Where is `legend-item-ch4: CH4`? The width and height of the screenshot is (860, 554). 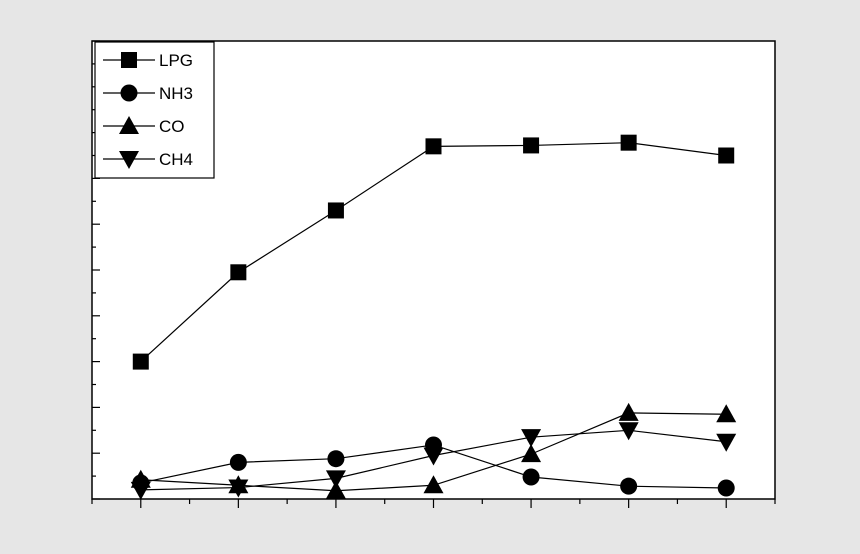
legend-item-ch4: CH4 is located at coordinates (148, 159).